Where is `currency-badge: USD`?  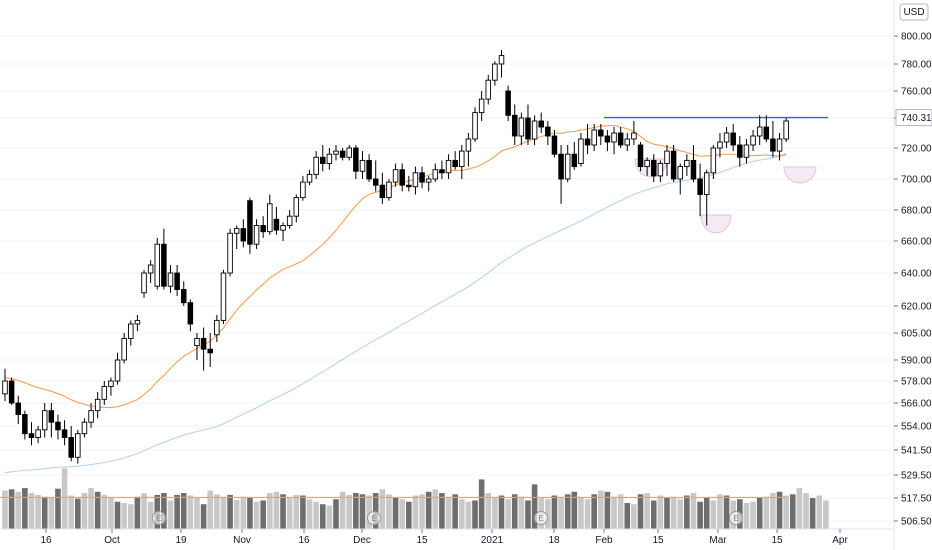
currency-badge: USD is located at coordinates (914, 12).